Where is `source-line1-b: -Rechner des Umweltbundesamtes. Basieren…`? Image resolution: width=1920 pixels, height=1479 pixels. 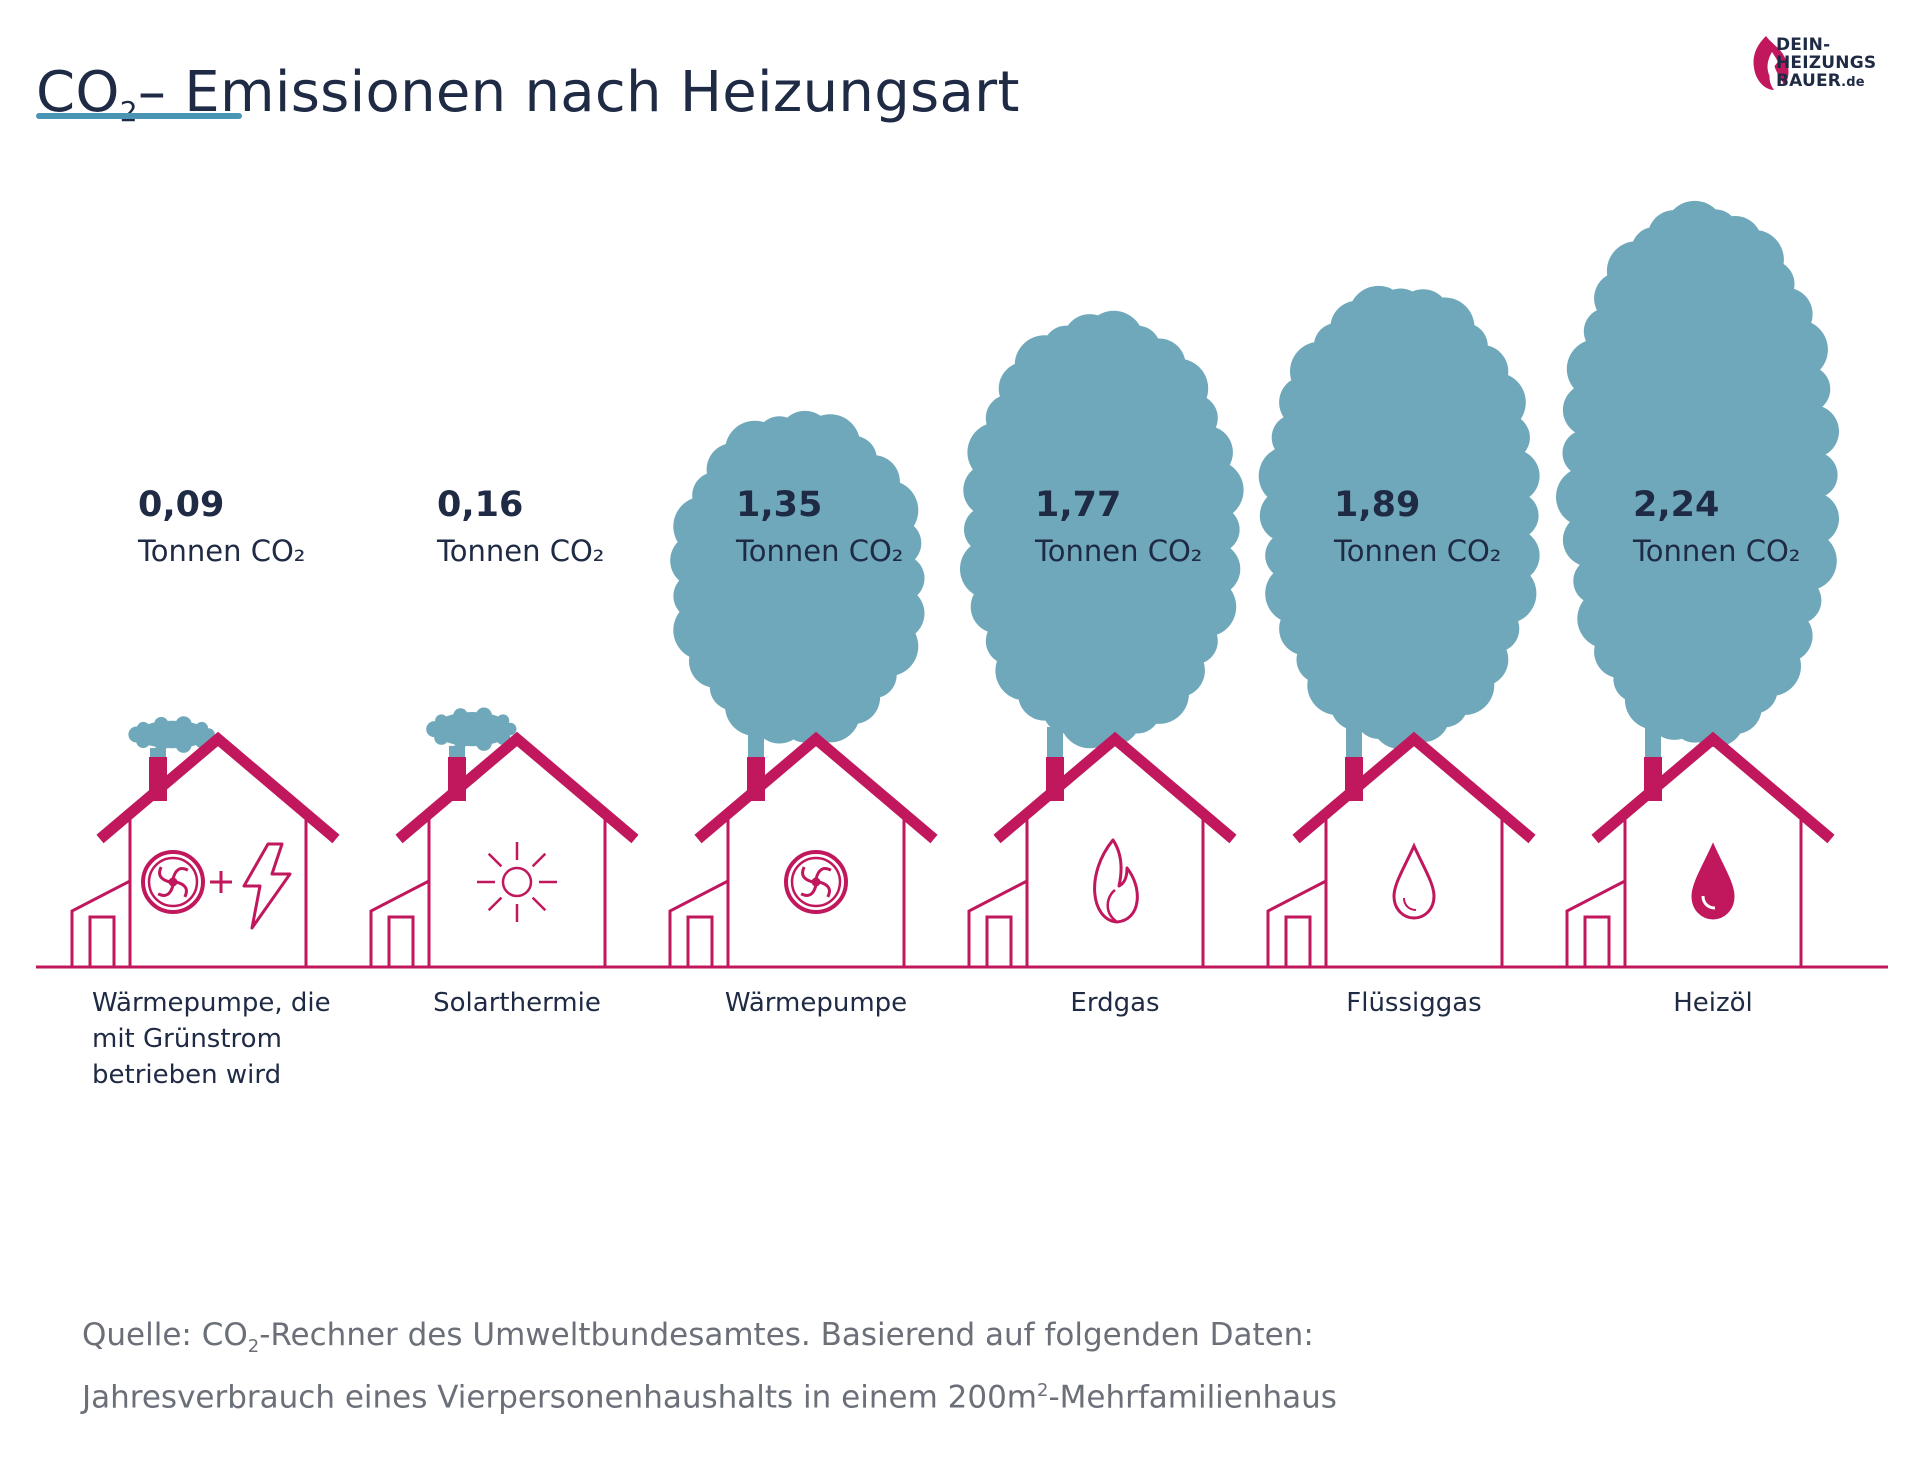 source-line1-b: -Rechner des Umweltbundesamtes. Basieren… is located at coordinates (786, 1335).